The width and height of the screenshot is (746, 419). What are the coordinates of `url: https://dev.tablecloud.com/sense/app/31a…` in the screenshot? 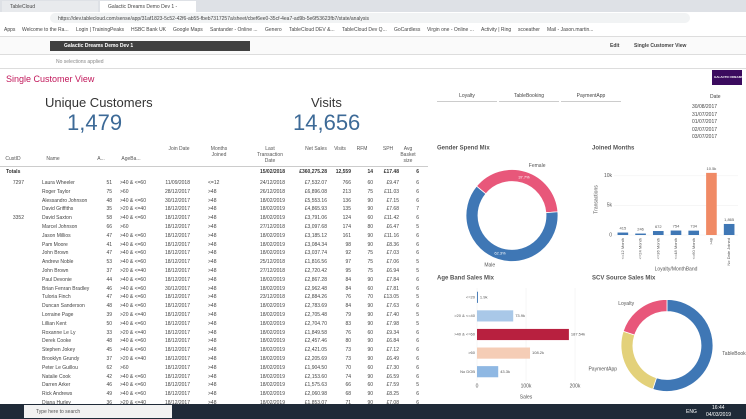 It's located at (213, 18).